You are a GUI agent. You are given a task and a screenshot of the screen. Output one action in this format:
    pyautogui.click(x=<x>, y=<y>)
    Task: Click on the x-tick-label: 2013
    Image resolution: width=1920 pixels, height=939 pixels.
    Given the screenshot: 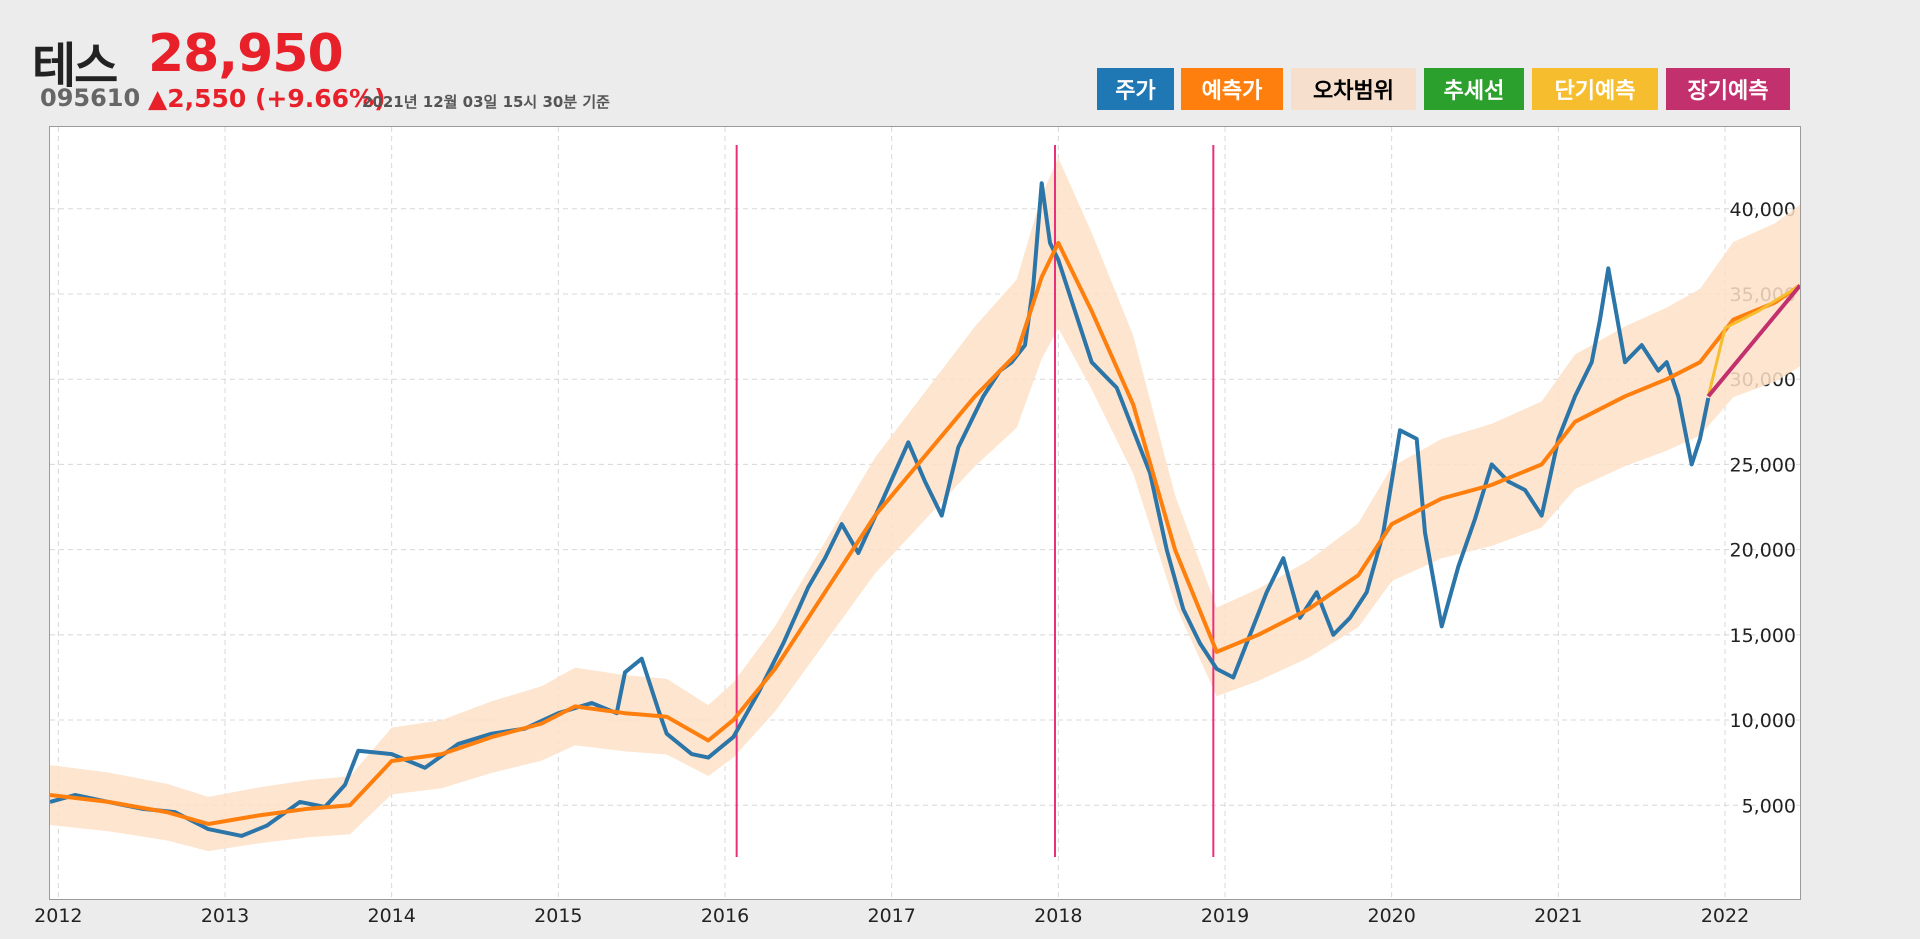 What is the action you would take?
    pyautogui.click(x=225, y=916)
    